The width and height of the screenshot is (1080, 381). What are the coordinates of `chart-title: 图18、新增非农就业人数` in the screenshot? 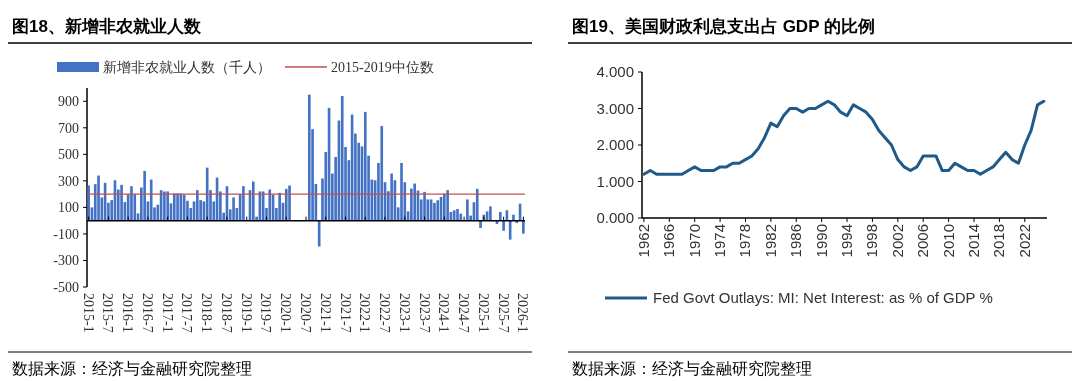 It's located at (107, 26).